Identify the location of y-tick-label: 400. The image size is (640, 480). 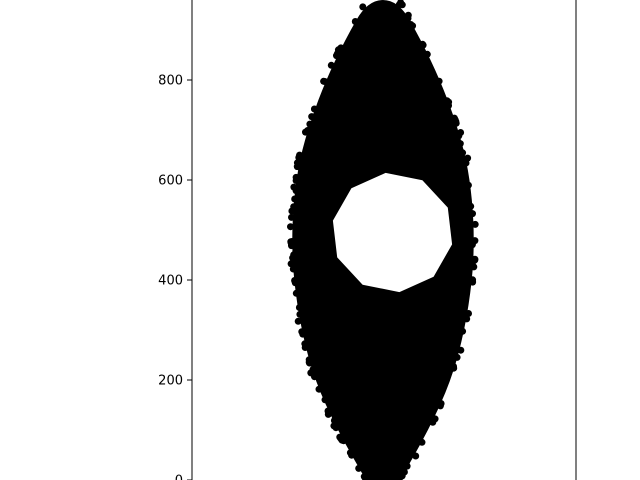
(170, 281).